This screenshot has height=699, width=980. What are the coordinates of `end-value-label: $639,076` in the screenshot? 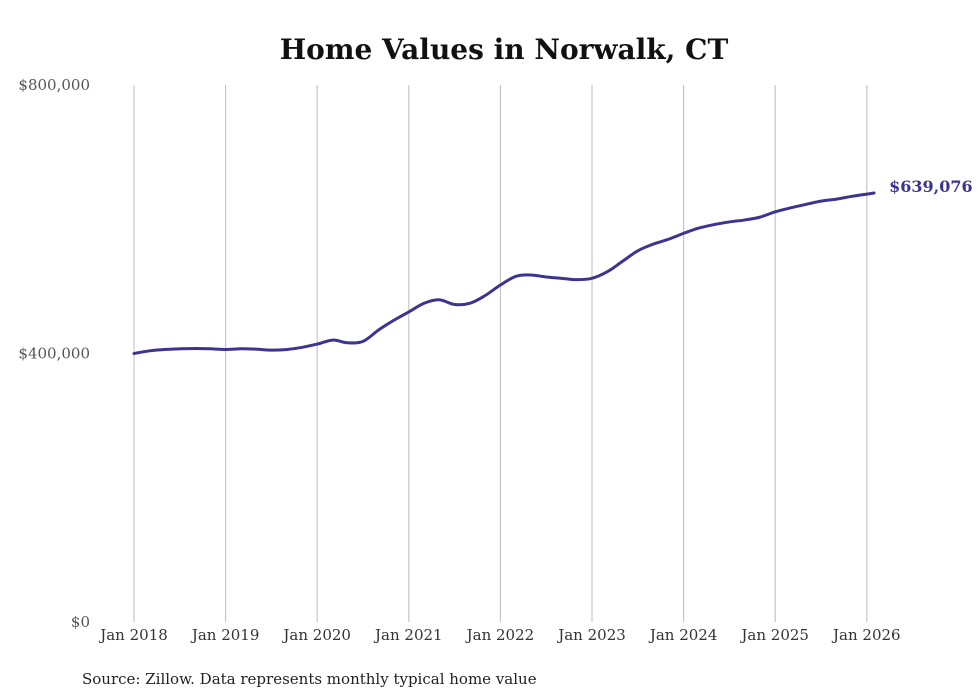 It's located at (931, 186).